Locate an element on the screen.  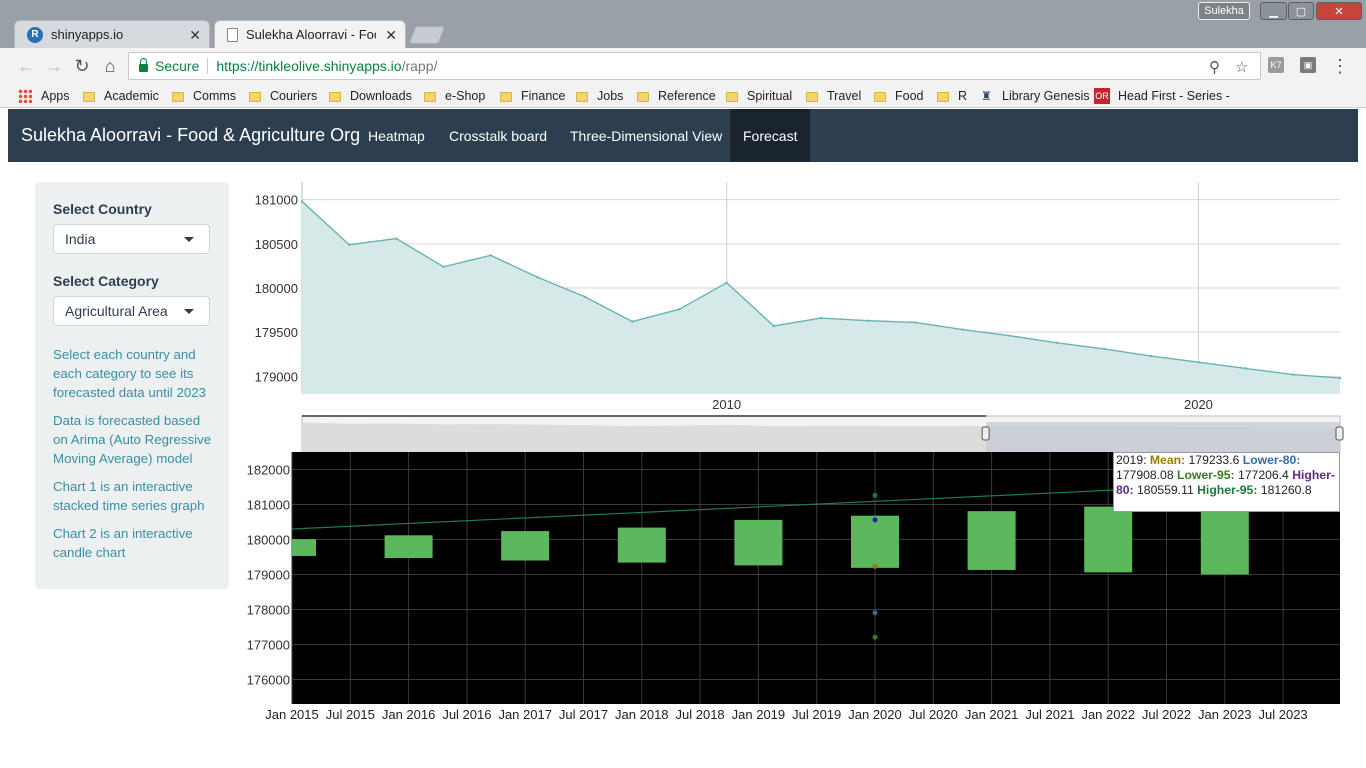
profile-button: Sulekha is located at coordinates (1224, 11).